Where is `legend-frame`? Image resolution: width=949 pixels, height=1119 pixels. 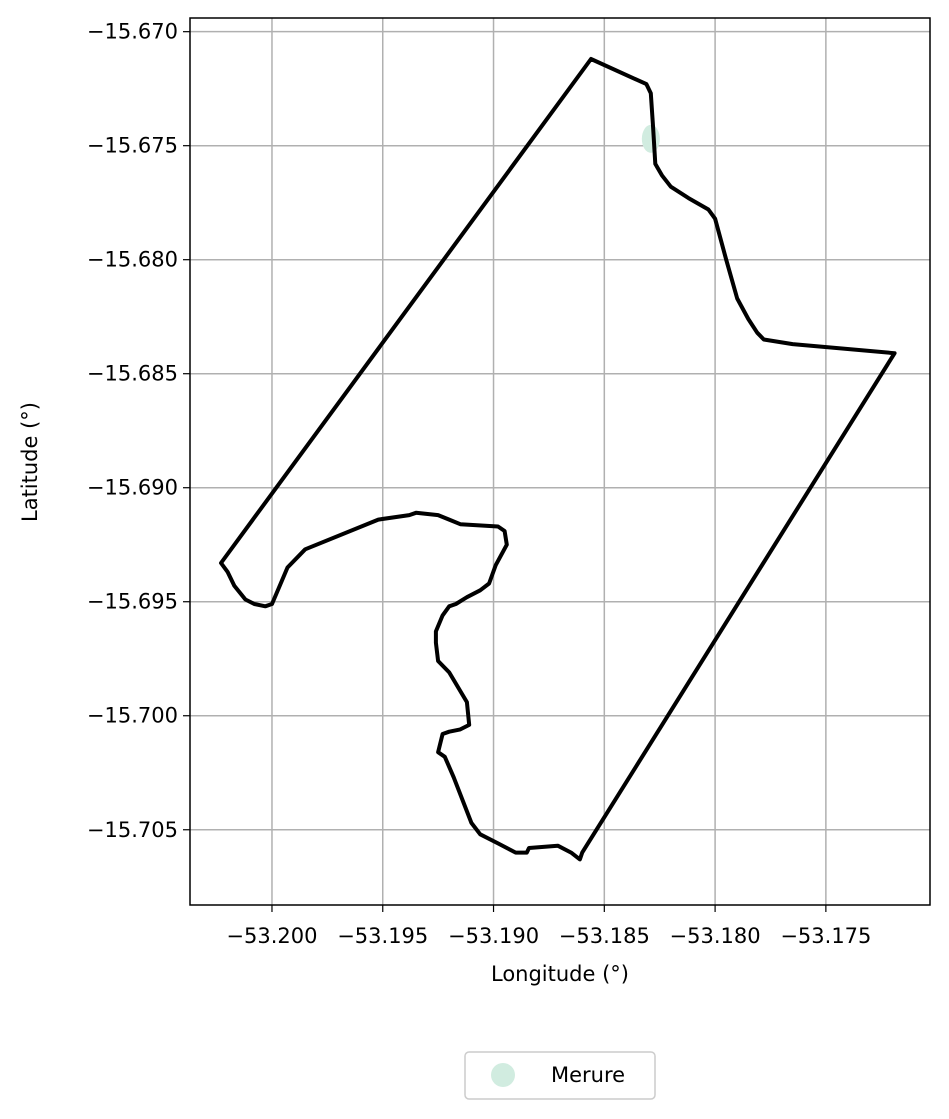
legend-frame is located at coordinates (560, 1075).